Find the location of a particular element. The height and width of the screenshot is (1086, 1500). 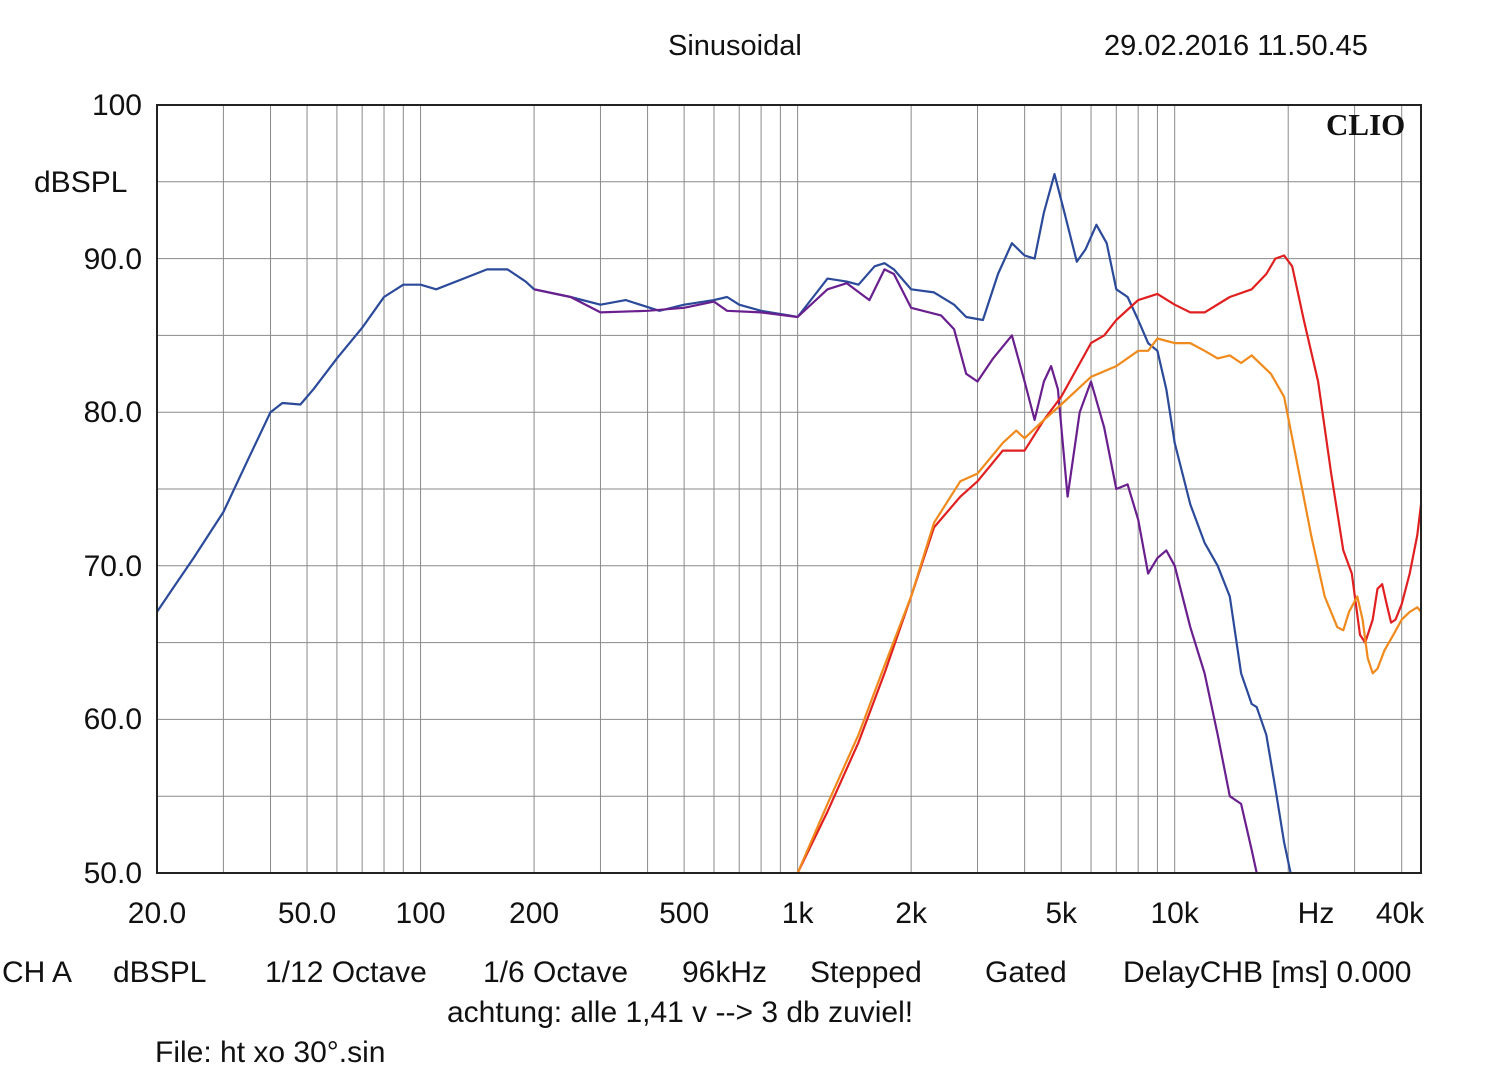

measurement-mode: Sinusoidal is located at coordinates (735, 46).